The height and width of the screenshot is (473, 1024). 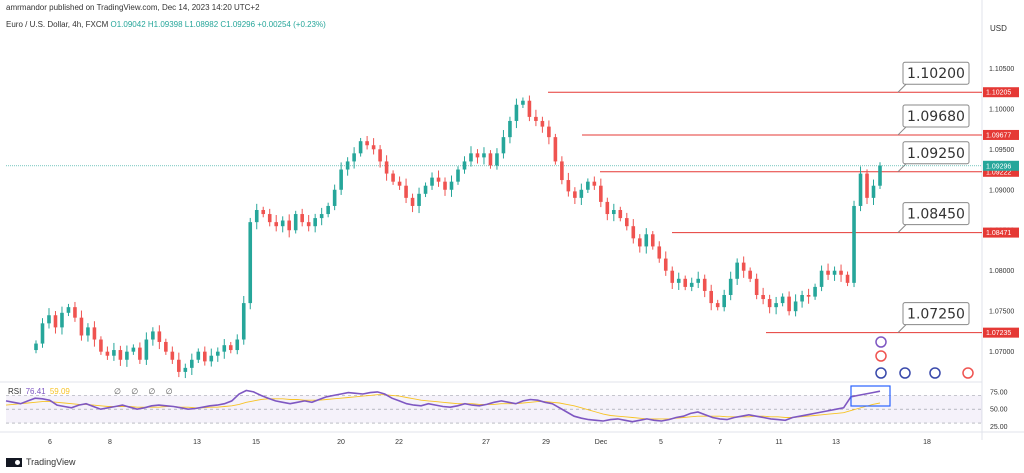 I want to click on currency-label: USD, so click(x=998, y=28).